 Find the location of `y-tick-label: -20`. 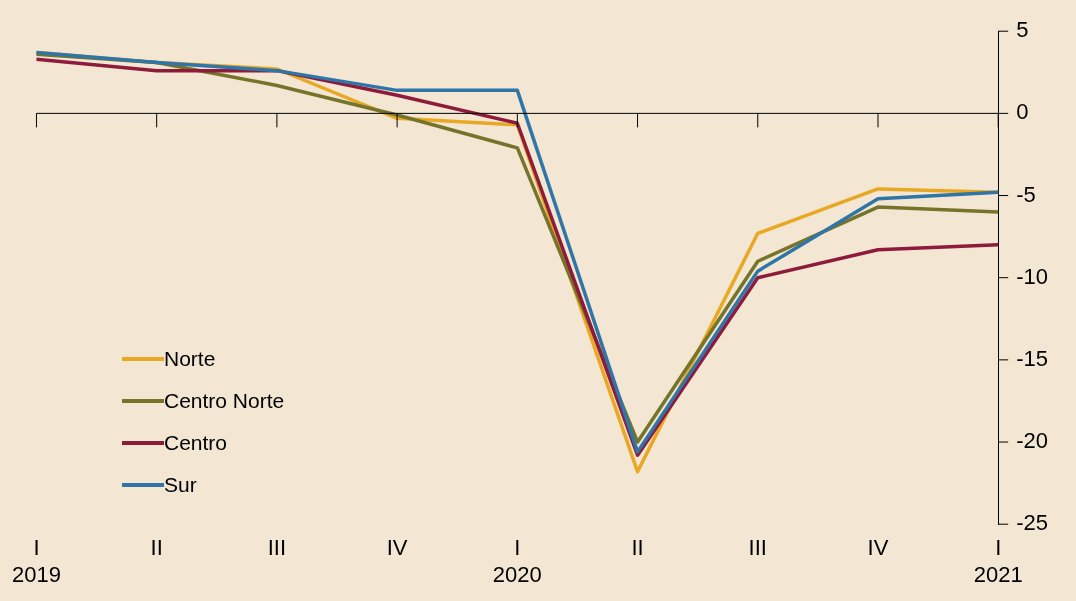

y-tick-label: -20 is located at coordinates (1032, 441).